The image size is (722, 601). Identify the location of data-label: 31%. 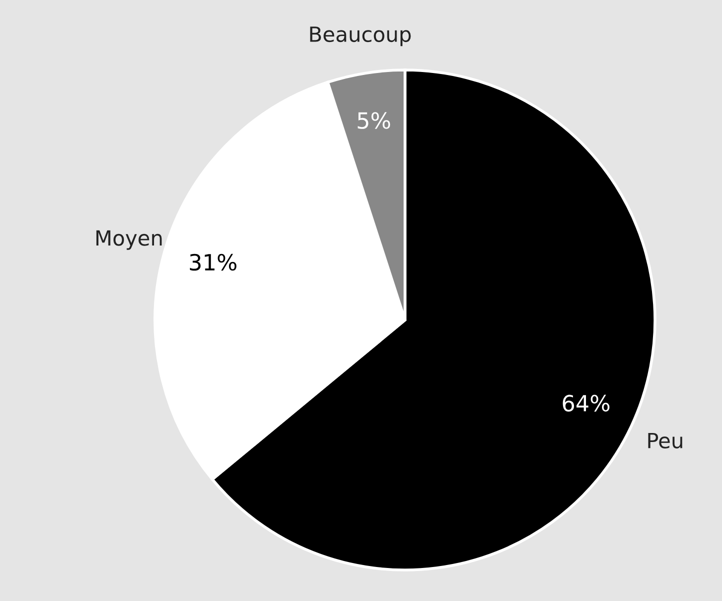
(213, 262).